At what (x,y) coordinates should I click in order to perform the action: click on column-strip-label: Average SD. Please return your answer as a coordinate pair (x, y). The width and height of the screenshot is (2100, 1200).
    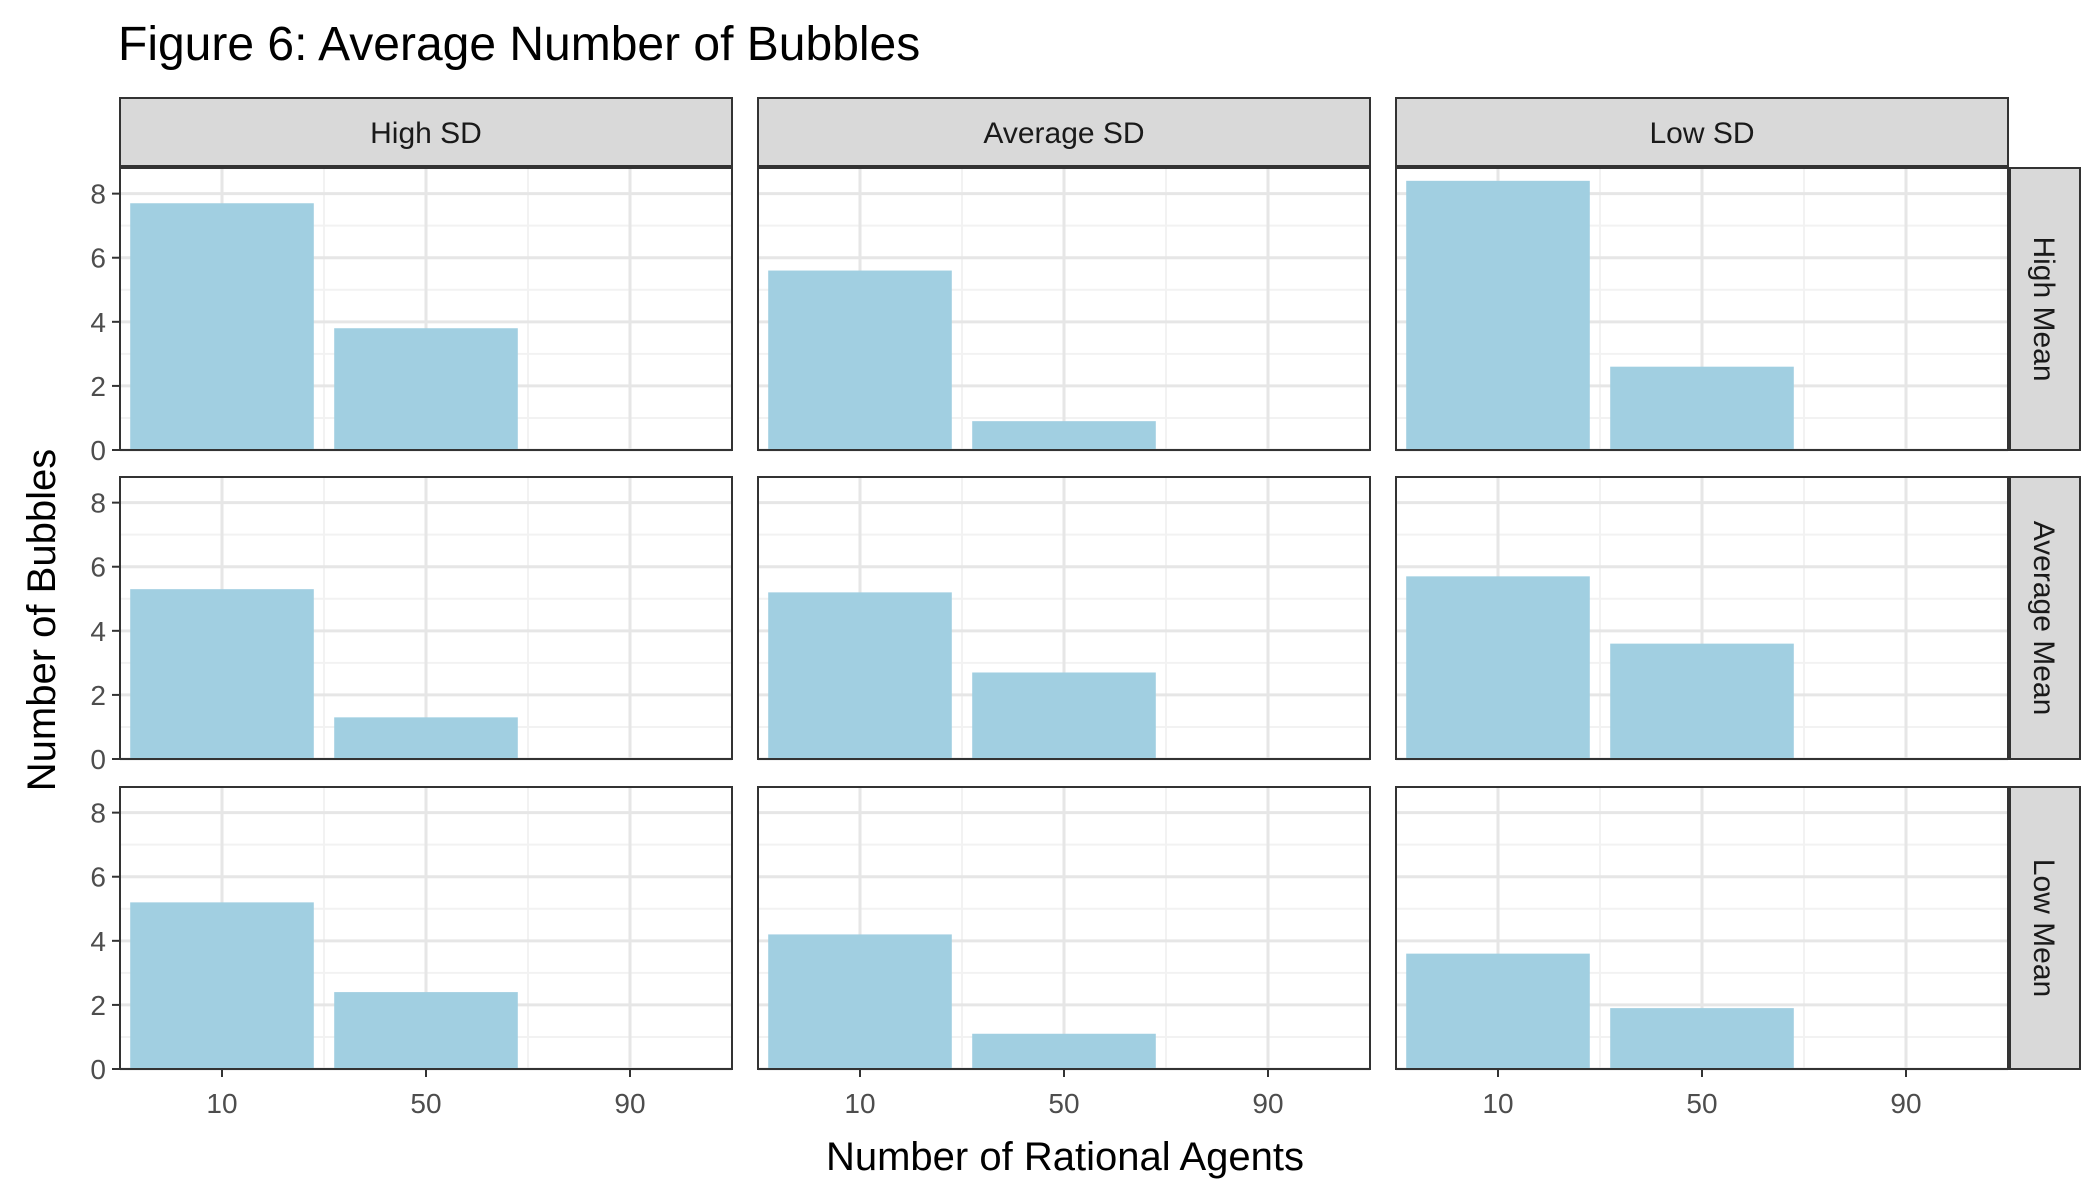
    Looking at the image, I should click on (1063, 133).